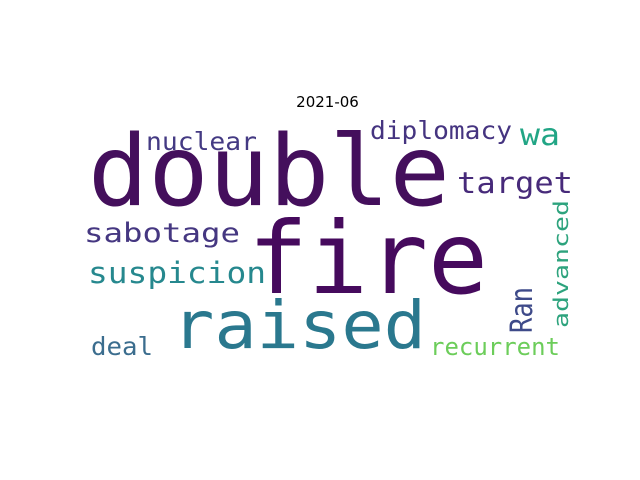  Describe the element at coordinates (269, 172) in the screenshot. I see `word-double: double` at that location.